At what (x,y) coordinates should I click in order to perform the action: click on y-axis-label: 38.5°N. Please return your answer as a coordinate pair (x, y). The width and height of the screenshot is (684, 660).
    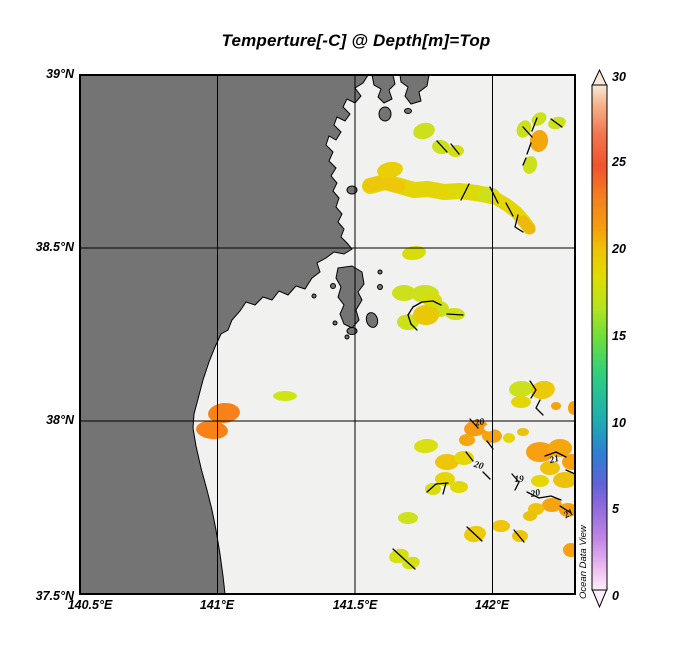
    Looking at the image, I should click on (54, 247).